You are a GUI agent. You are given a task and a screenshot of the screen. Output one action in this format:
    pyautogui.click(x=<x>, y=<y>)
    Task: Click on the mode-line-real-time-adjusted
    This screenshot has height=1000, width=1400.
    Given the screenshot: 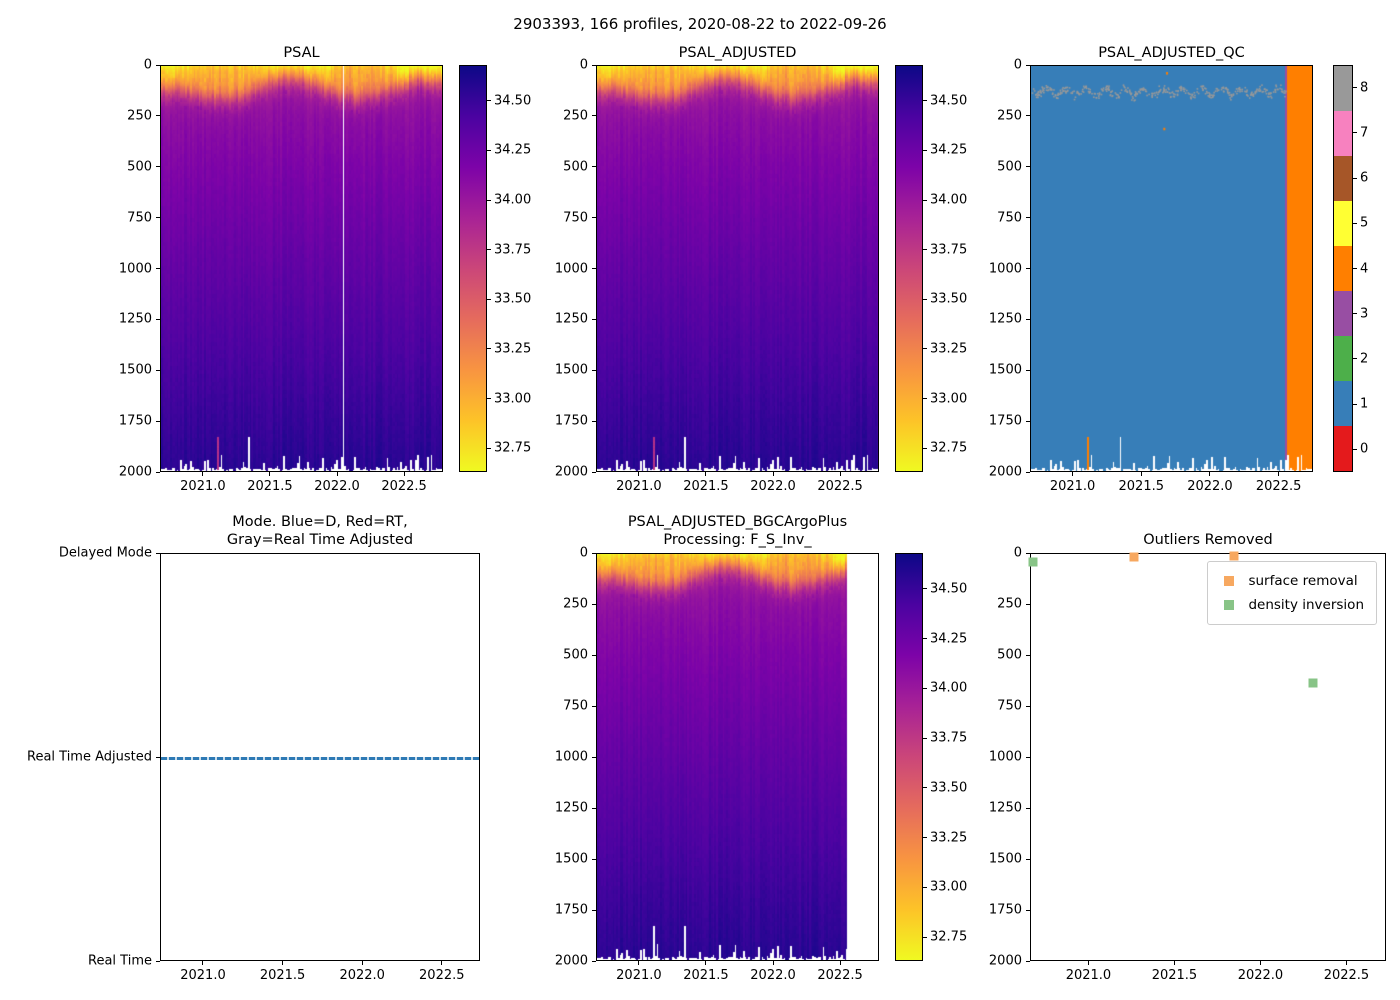 What is the action you would take?
    pyautogui.click(x=320, y=758)
    